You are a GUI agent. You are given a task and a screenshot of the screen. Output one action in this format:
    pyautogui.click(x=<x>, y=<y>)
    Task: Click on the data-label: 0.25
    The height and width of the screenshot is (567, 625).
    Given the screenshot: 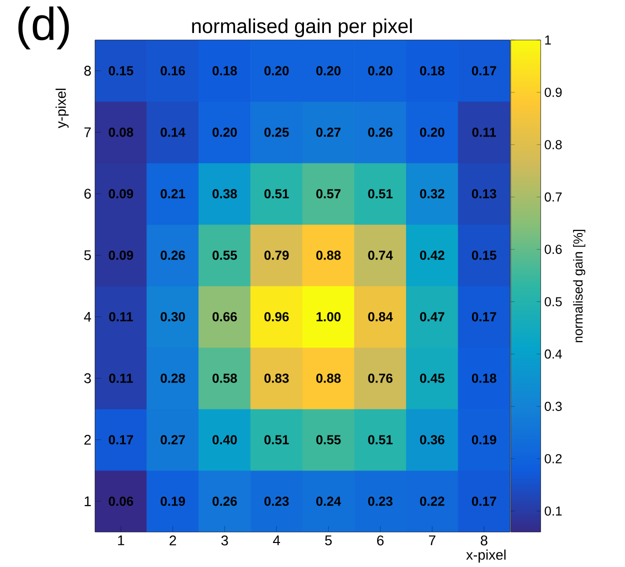 What is the action you would take?
    pyautogui.click(x=276, y=132)
    